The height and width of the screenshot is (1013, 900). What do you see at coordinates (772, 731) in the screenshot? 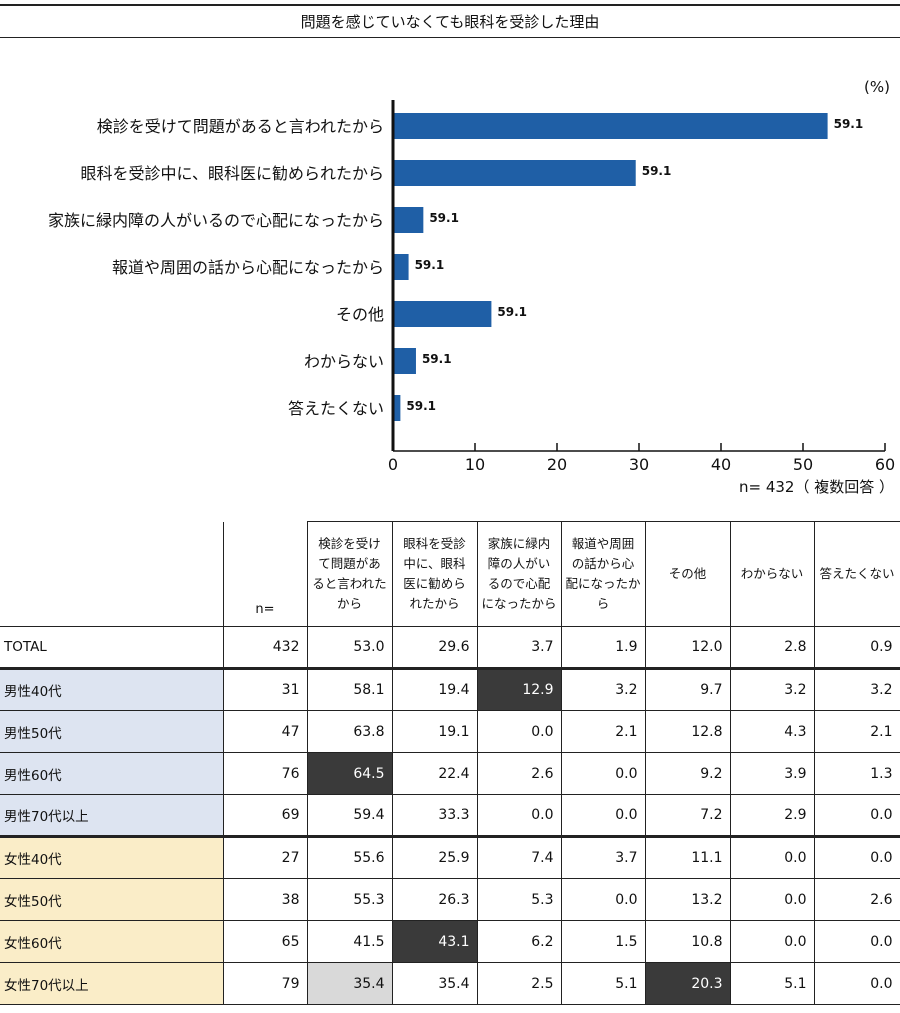
I see `cell-value: 4.3` at bounding box center [772, 731].